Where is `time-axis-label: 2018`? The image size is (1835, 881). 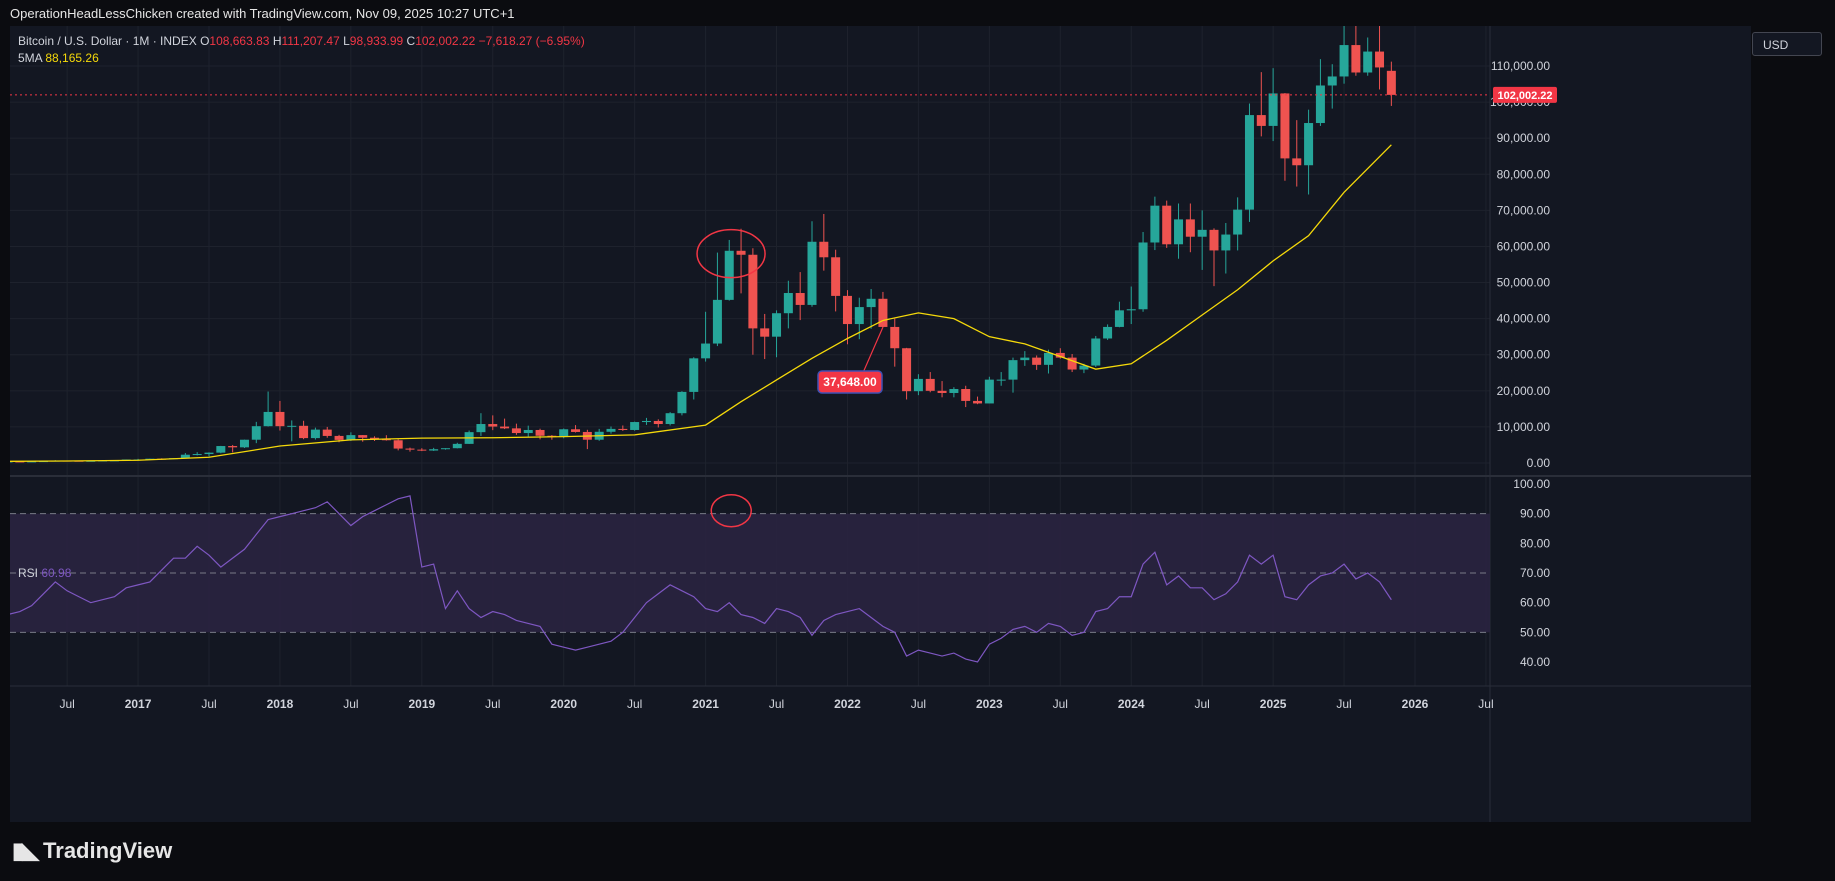
time-axis-label: 2018 is located at coordinates (280, 704).